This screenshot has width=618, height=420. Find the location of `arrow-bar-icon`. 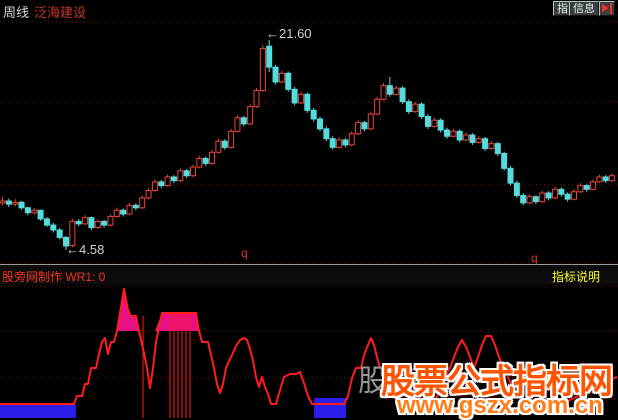

arrow-bar-icon is located at coordinates (611, 8).